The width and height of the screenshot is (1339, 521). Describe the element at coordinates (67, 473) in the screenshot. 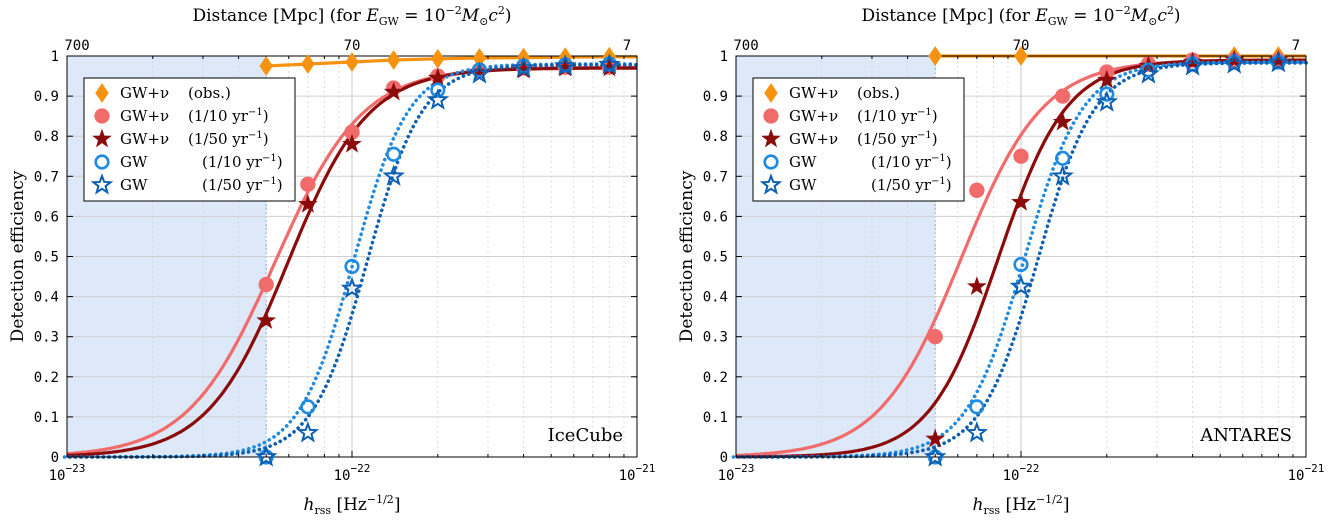

I see `x-tick-label: 10−23` at that location.